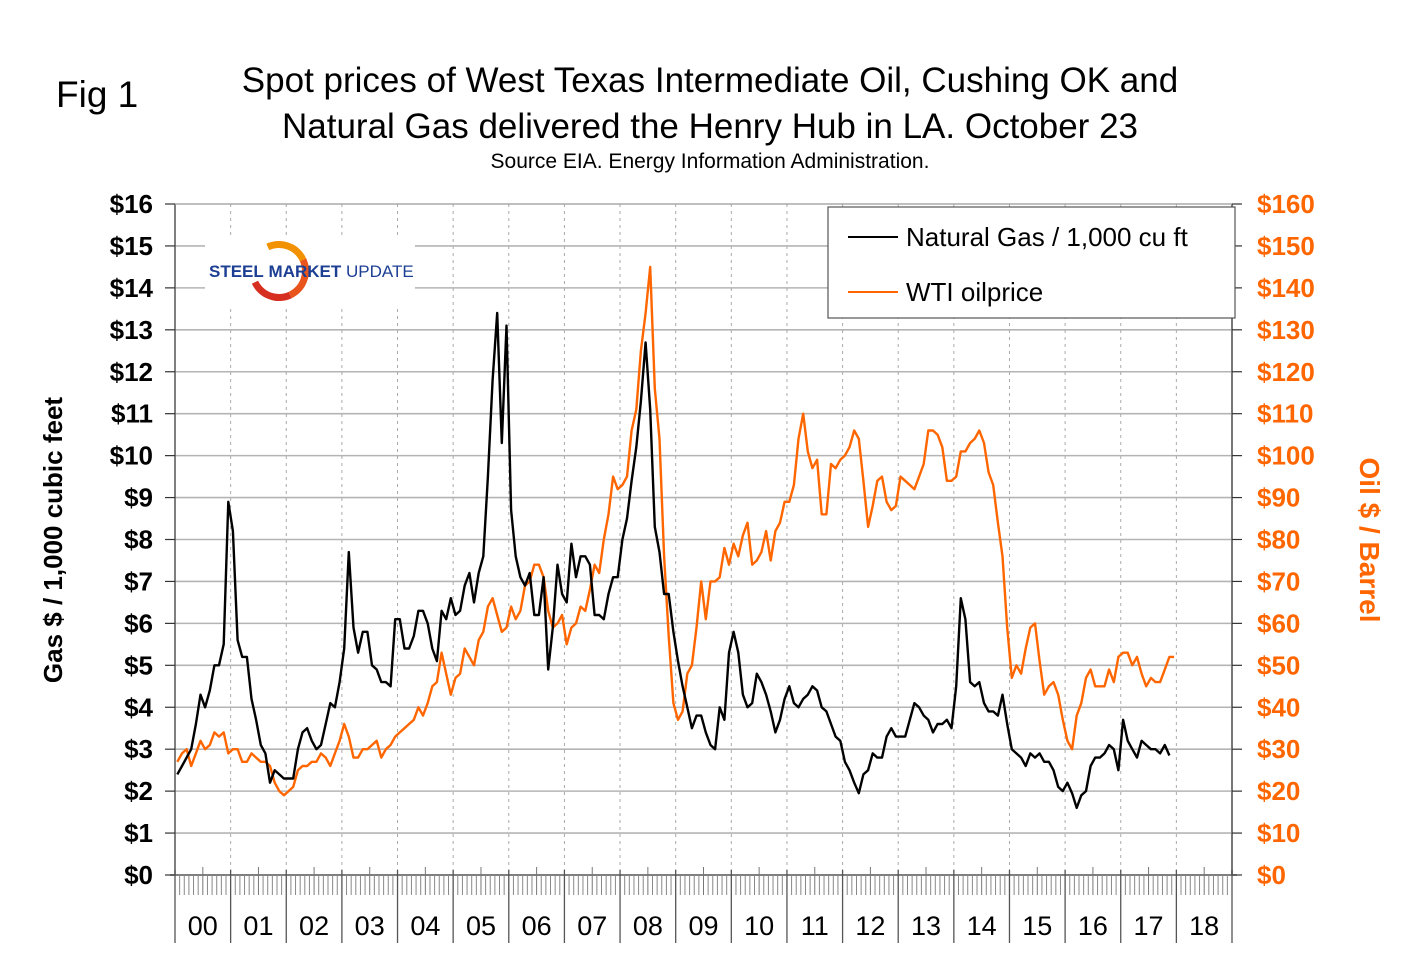  I want to click on x-tick-label: 09, so click(703, 926).